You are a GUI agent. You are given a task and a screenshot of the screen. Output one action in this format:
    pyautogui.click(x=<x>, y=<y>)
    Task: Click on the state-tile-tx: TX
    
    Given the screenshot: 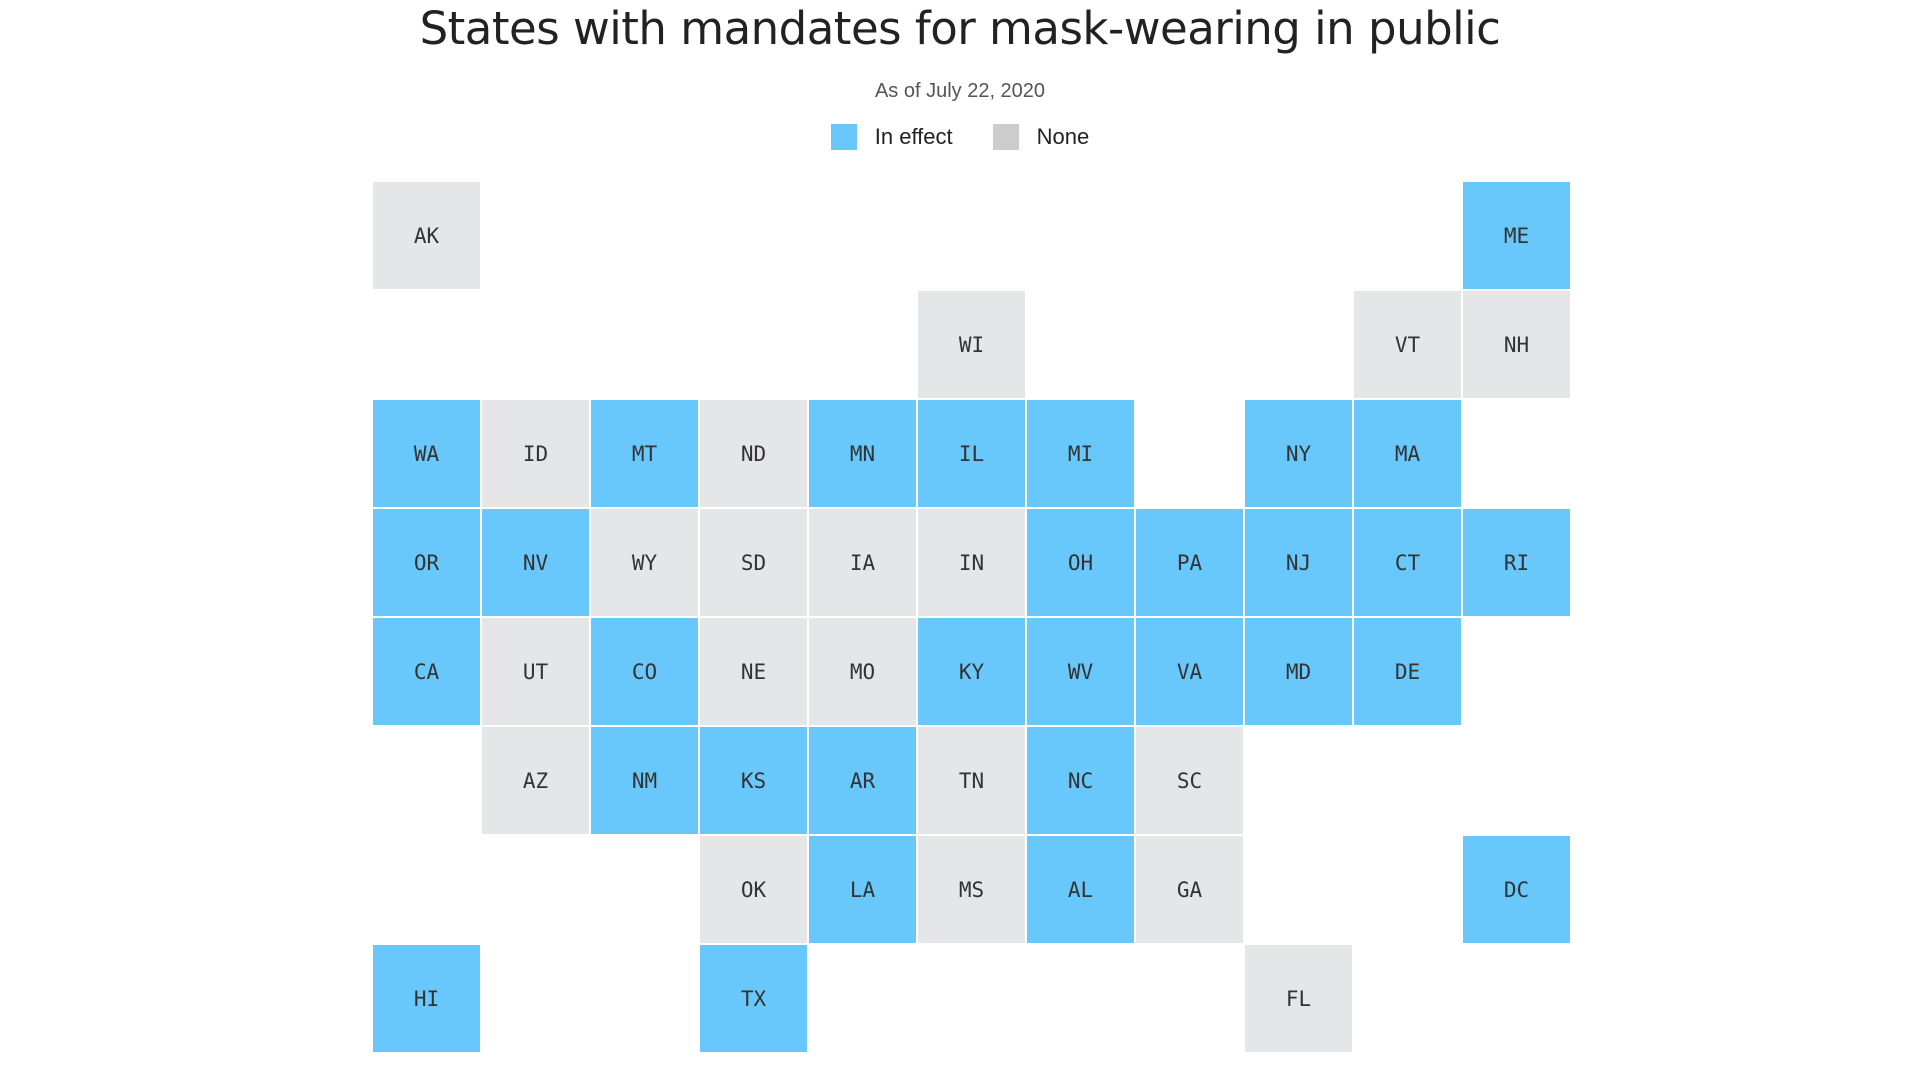 What is the action you would take?
    pyautogui.click(x=753, y=998)
    